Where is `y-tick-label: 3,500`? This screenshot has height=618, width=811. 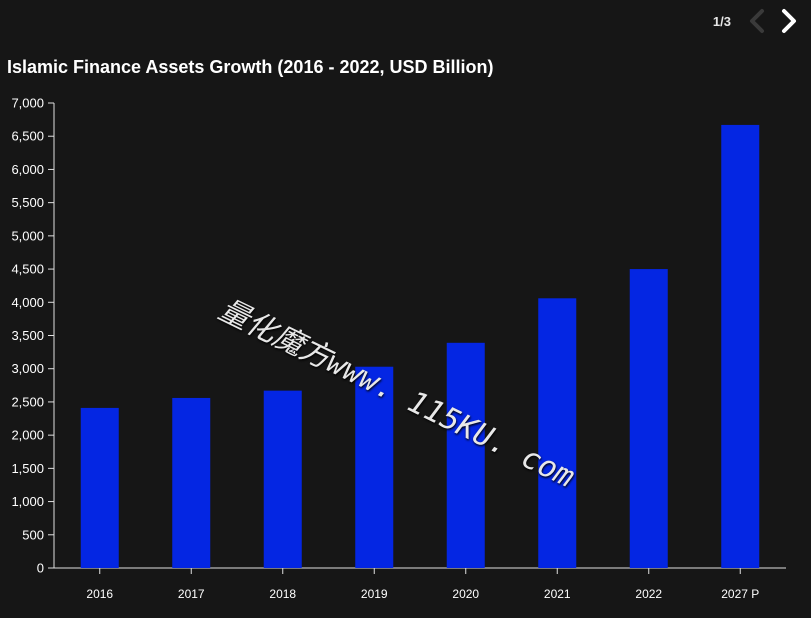
y-tick-label: 3,500 is located at coordinates (27, 335).